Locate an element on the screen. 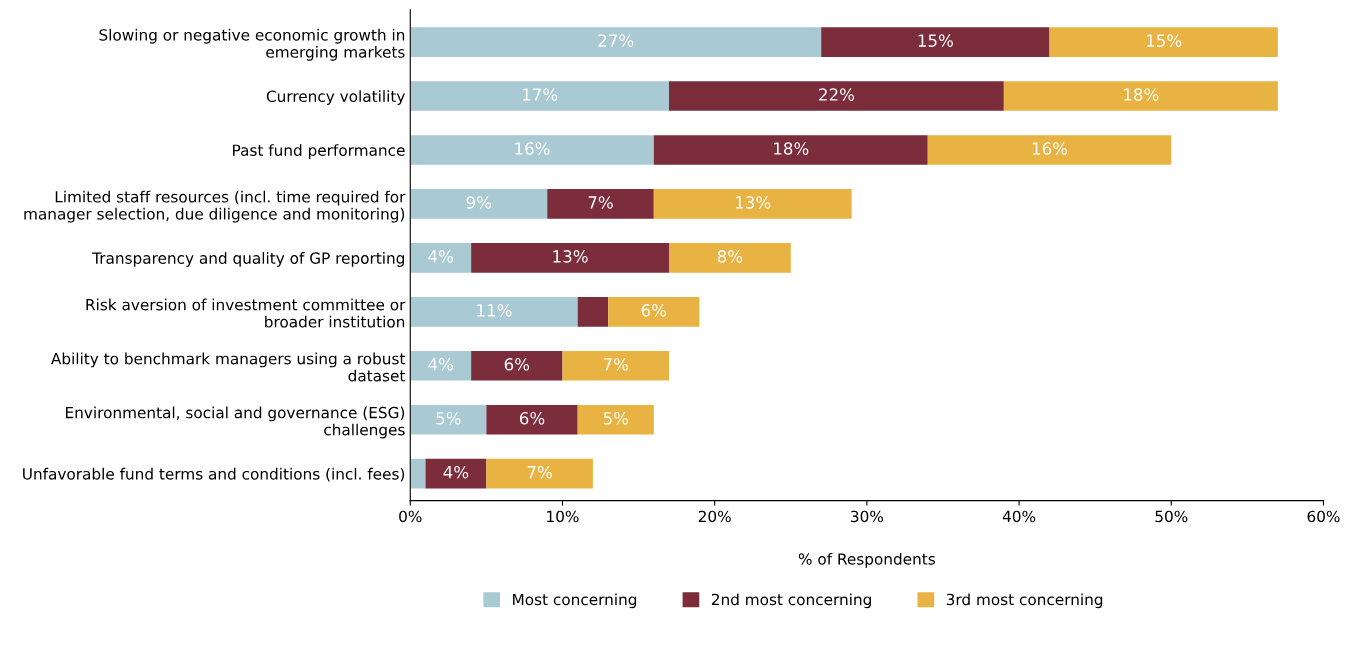 Image resolution: width=1363 pixels, height=646 pixels. x-tick-label: 10% is located at coordinates (563, 516).